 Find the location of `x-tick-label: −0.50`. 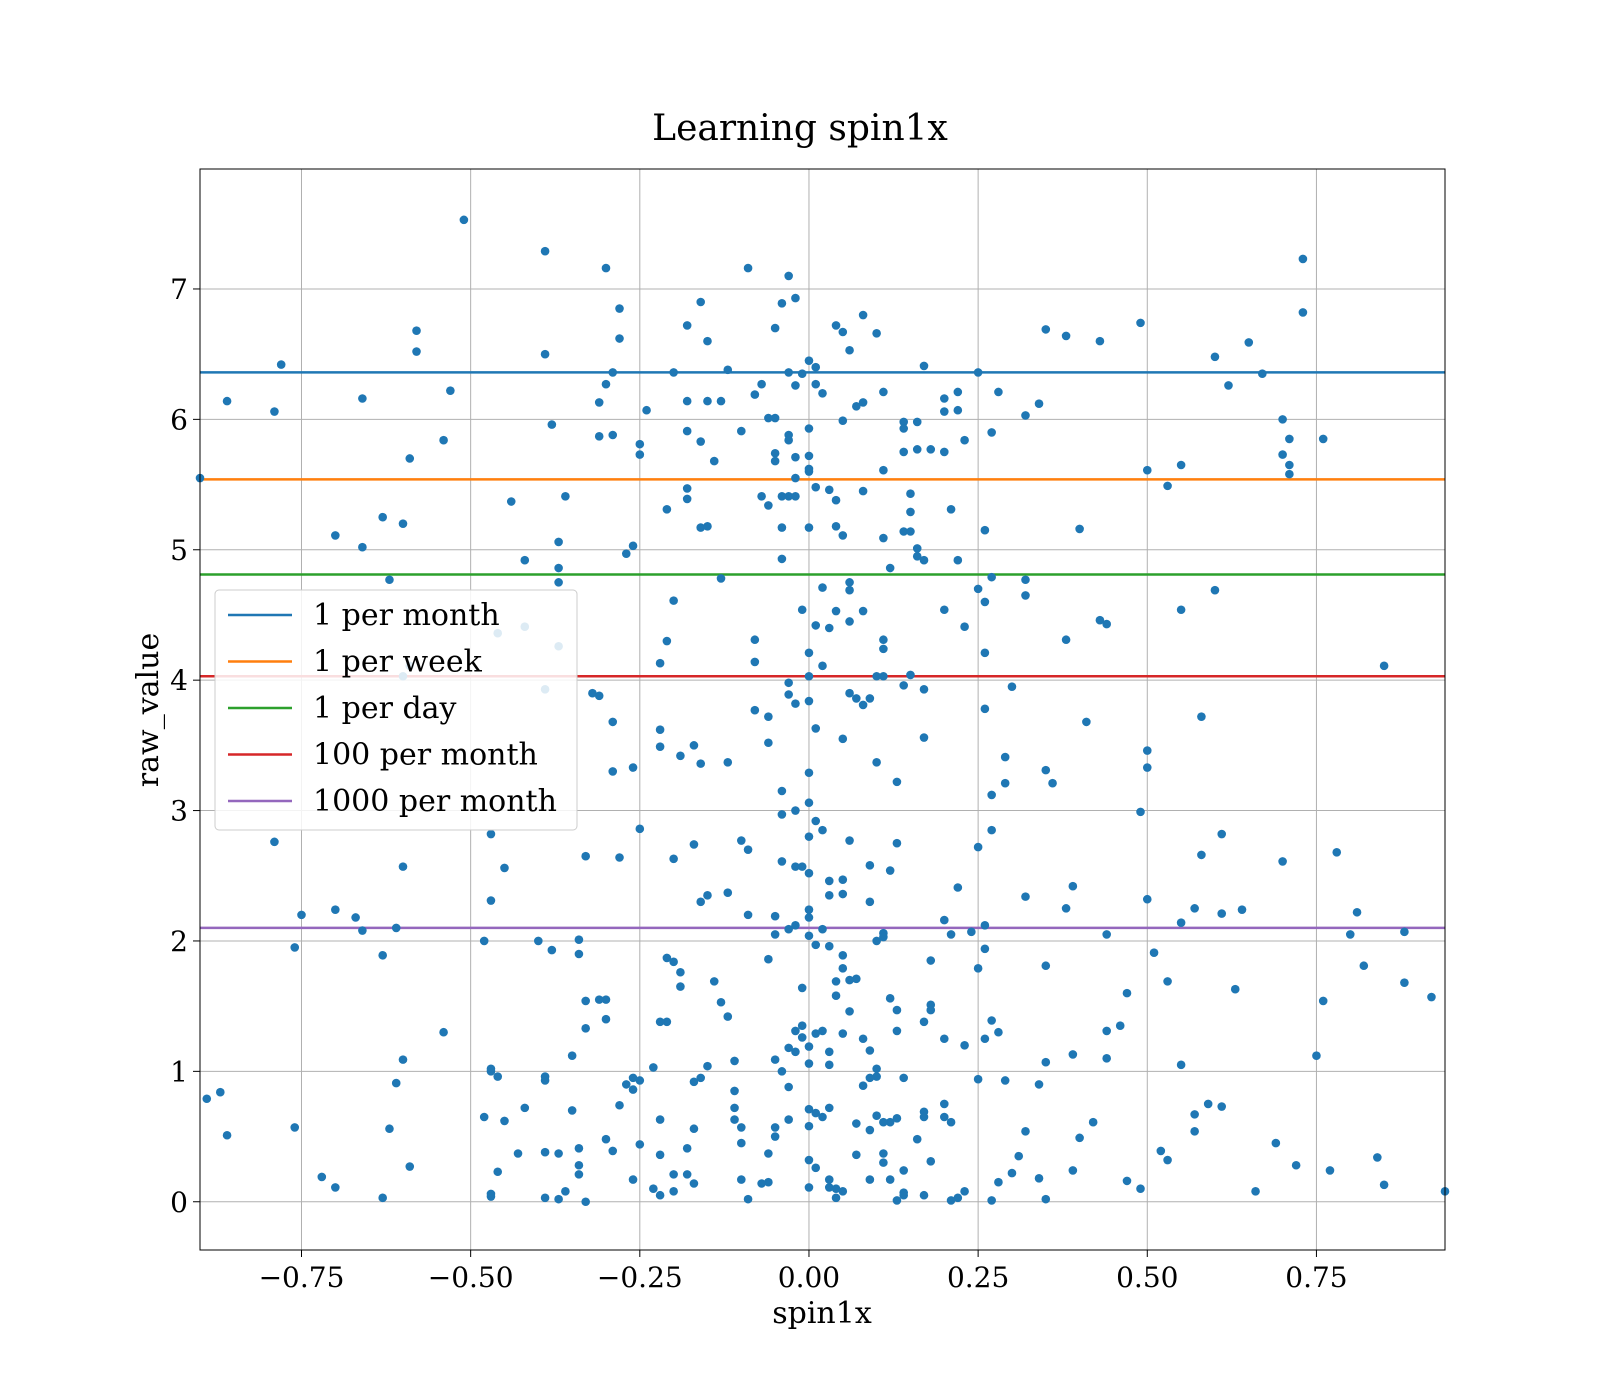

x-tick-label: −0.50 is located at coordinates (471, 1277).